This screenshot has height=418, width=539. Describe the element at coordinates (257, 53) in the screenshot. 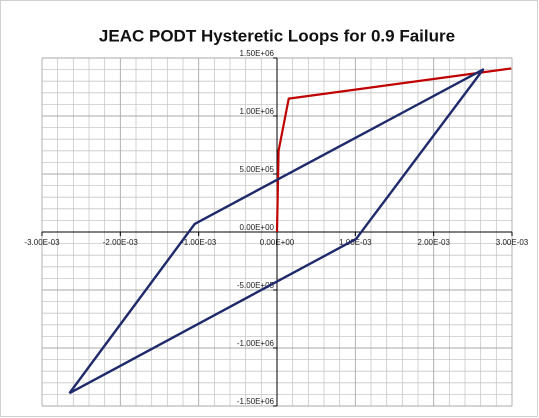

I see `y-tick-label: 1.50E+06` at that location.